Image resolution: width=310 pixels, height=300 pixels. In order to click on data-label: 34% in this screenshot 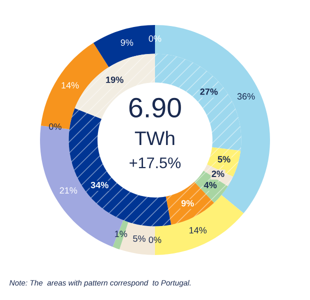, I will do `click(99, 185)`.